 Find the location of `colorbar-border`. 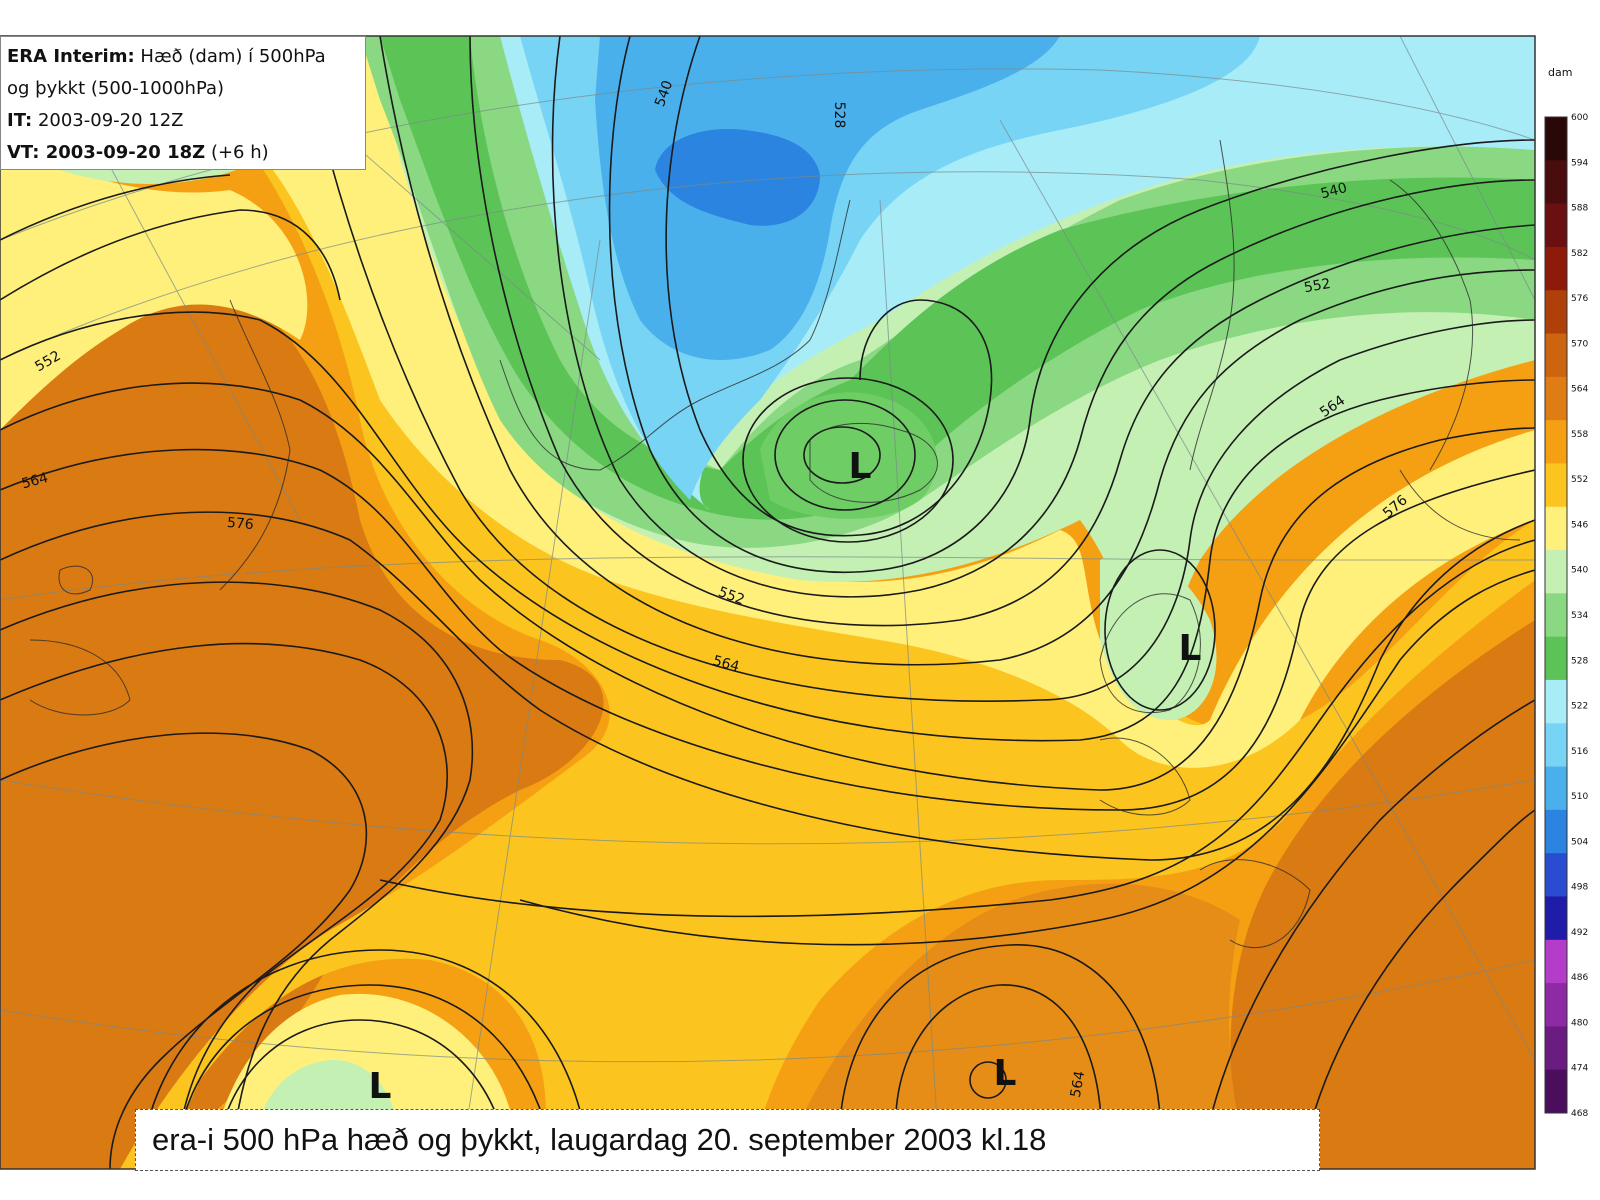

colorbar-border is located at coordinates (1556, 615).